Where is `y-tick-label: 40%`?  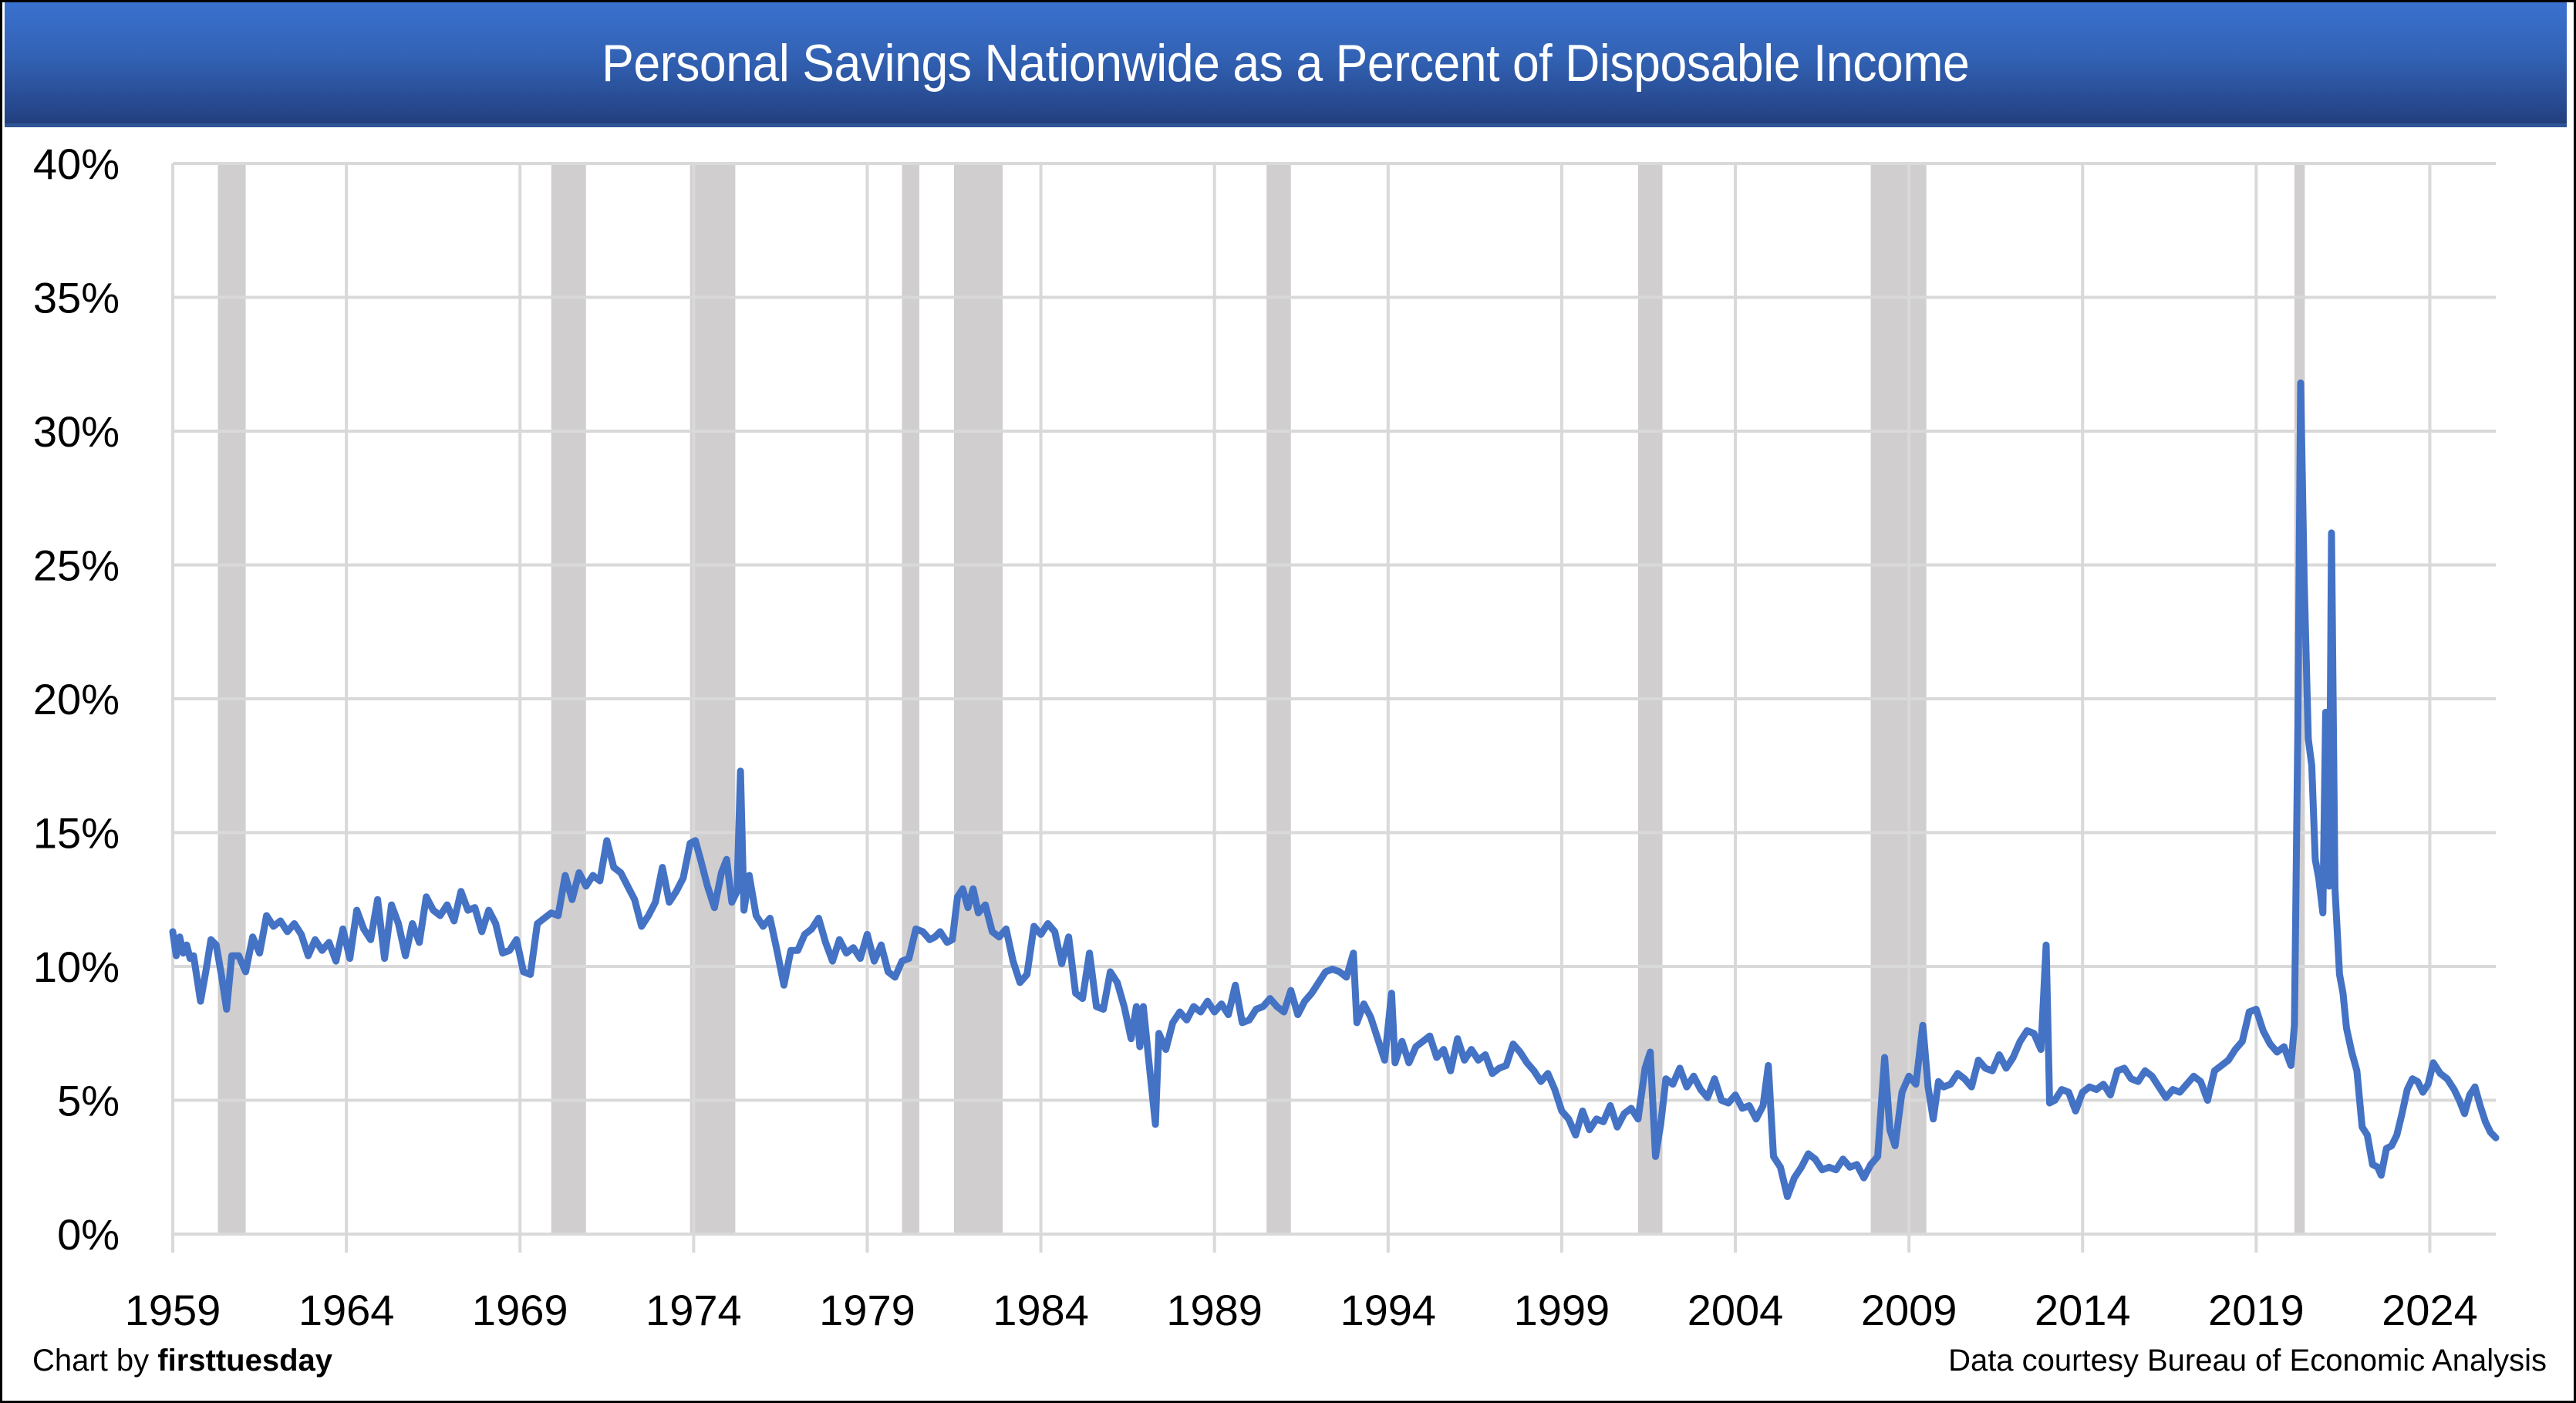 y-tick-label: 40% is located at coordinates (76, 164).